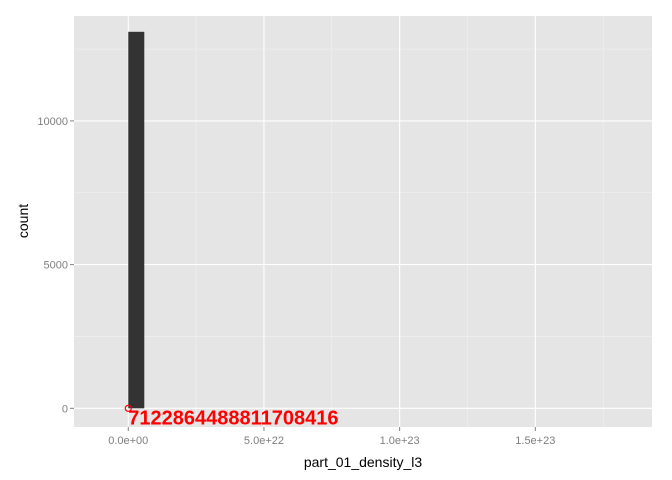  I want to click on histogram-bar, so click(136, 220).